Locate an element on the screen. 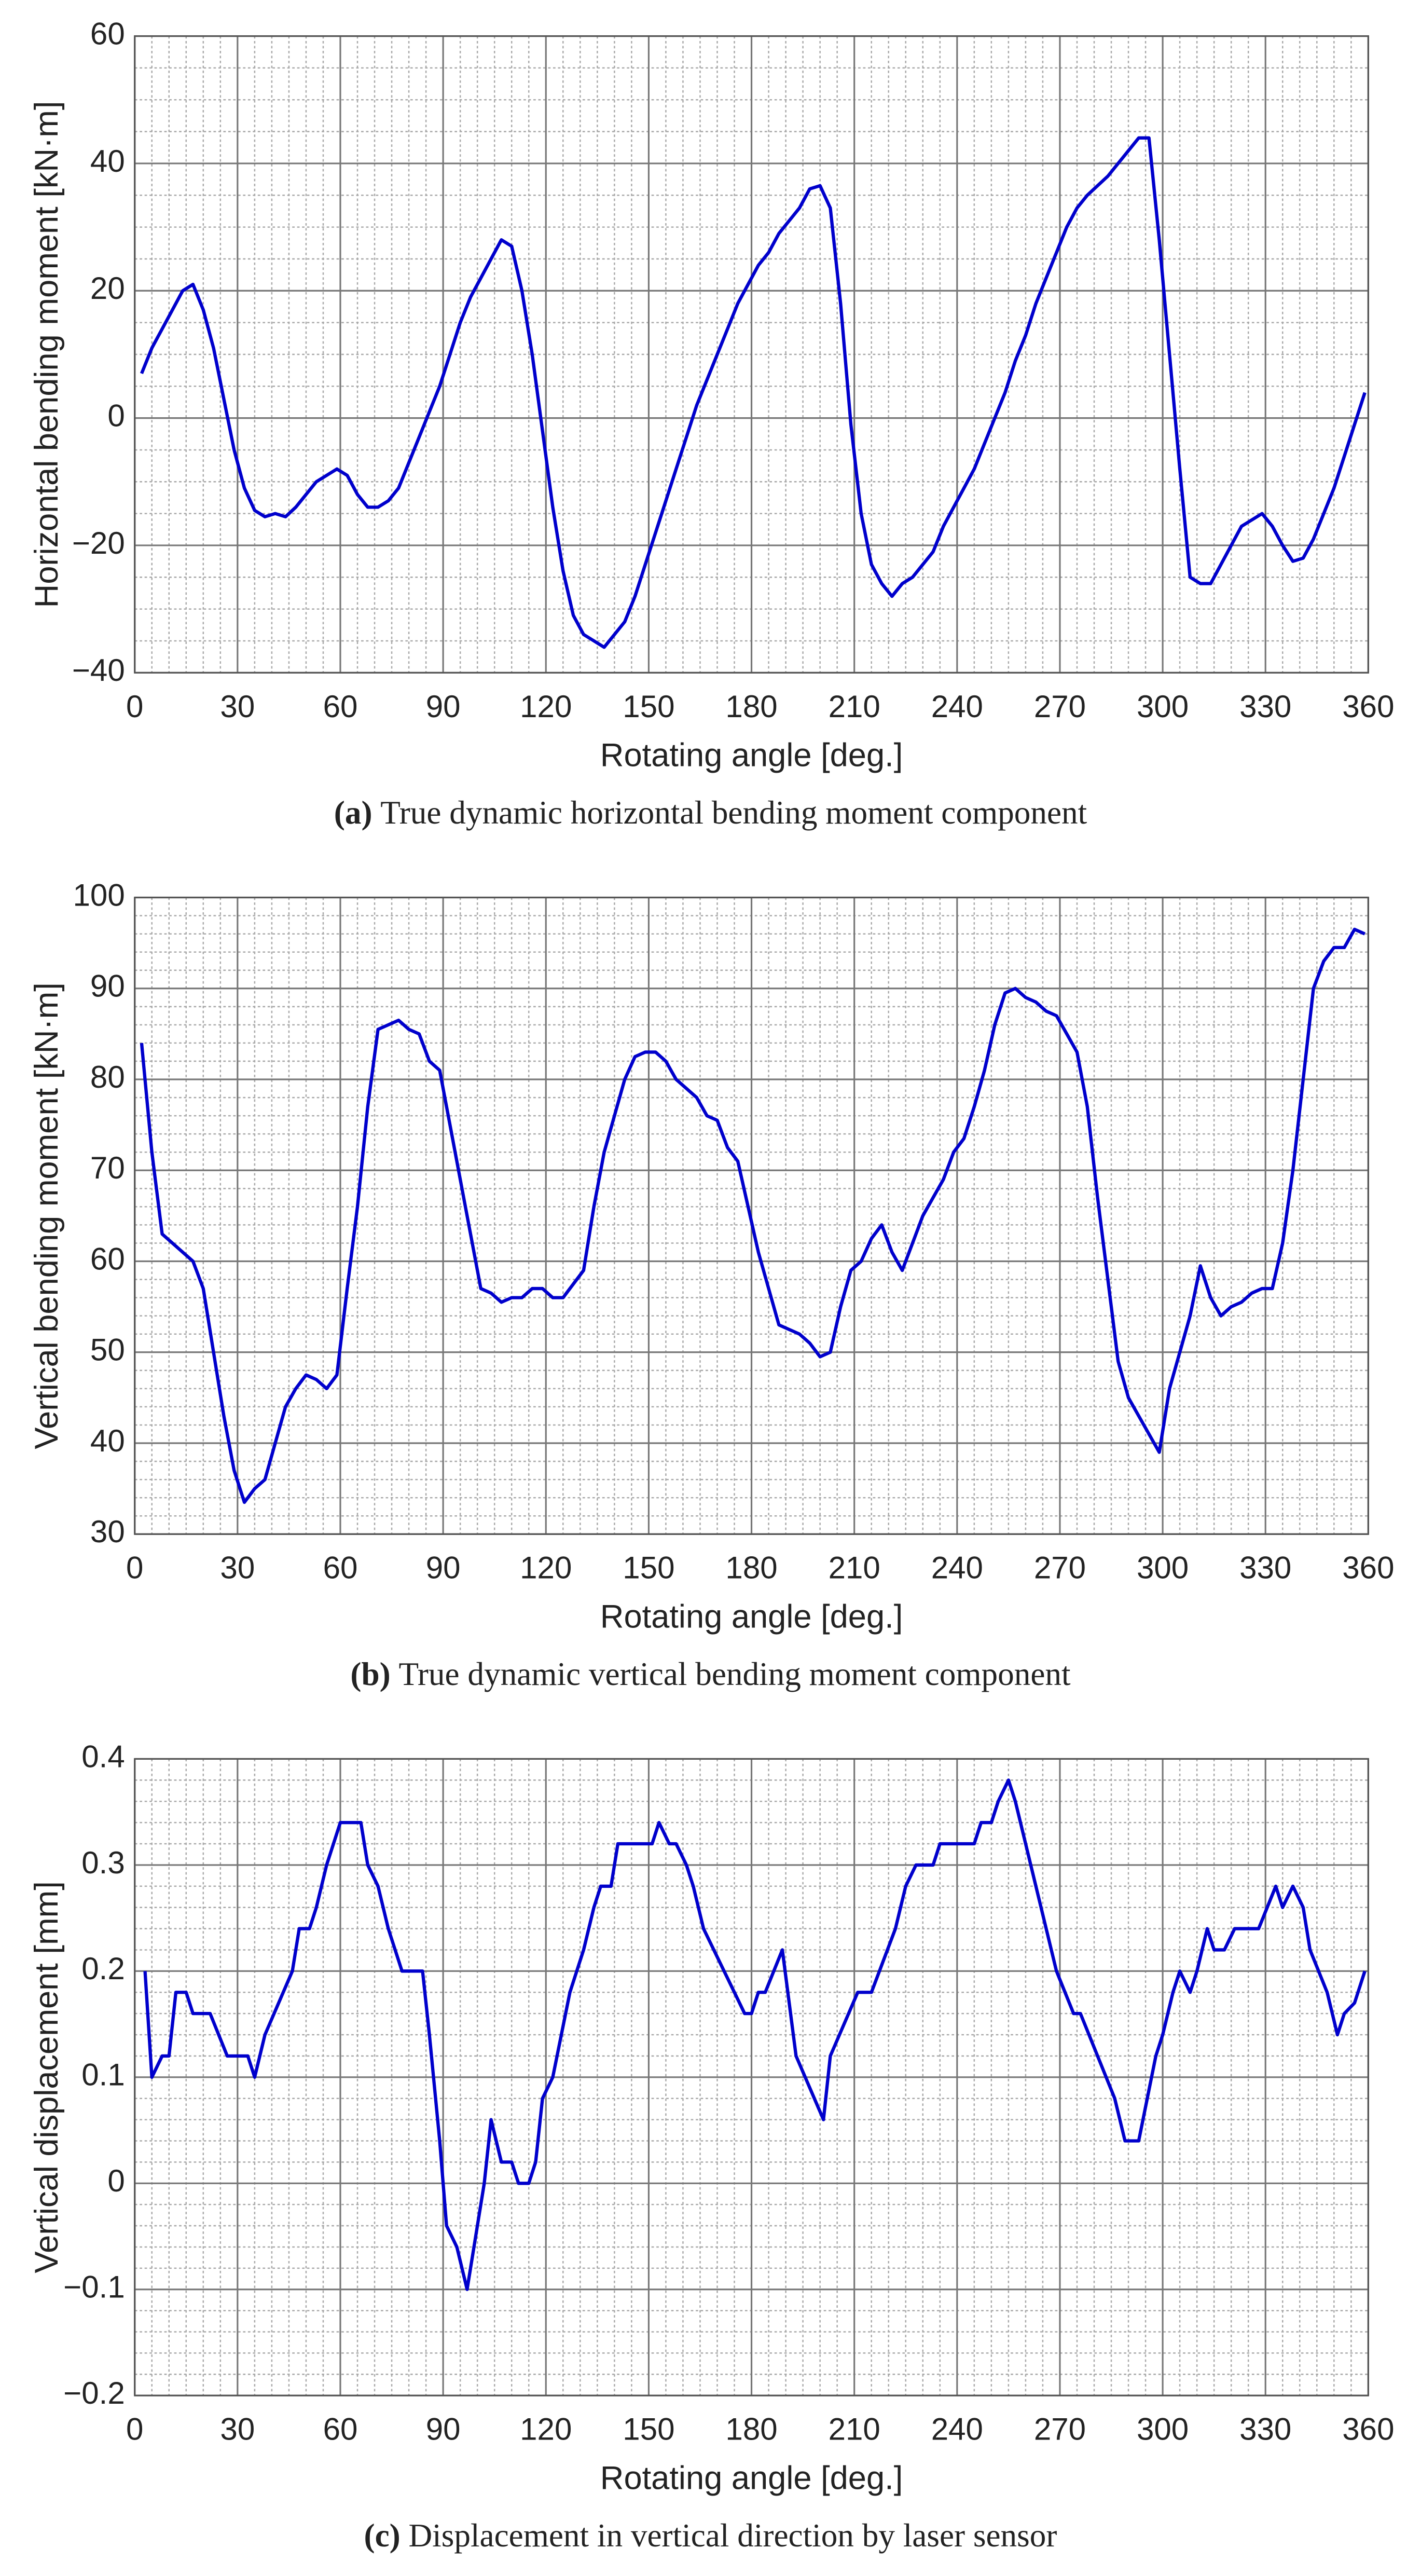  y-tick-label: 30 is located at coordinates (107, 1531).